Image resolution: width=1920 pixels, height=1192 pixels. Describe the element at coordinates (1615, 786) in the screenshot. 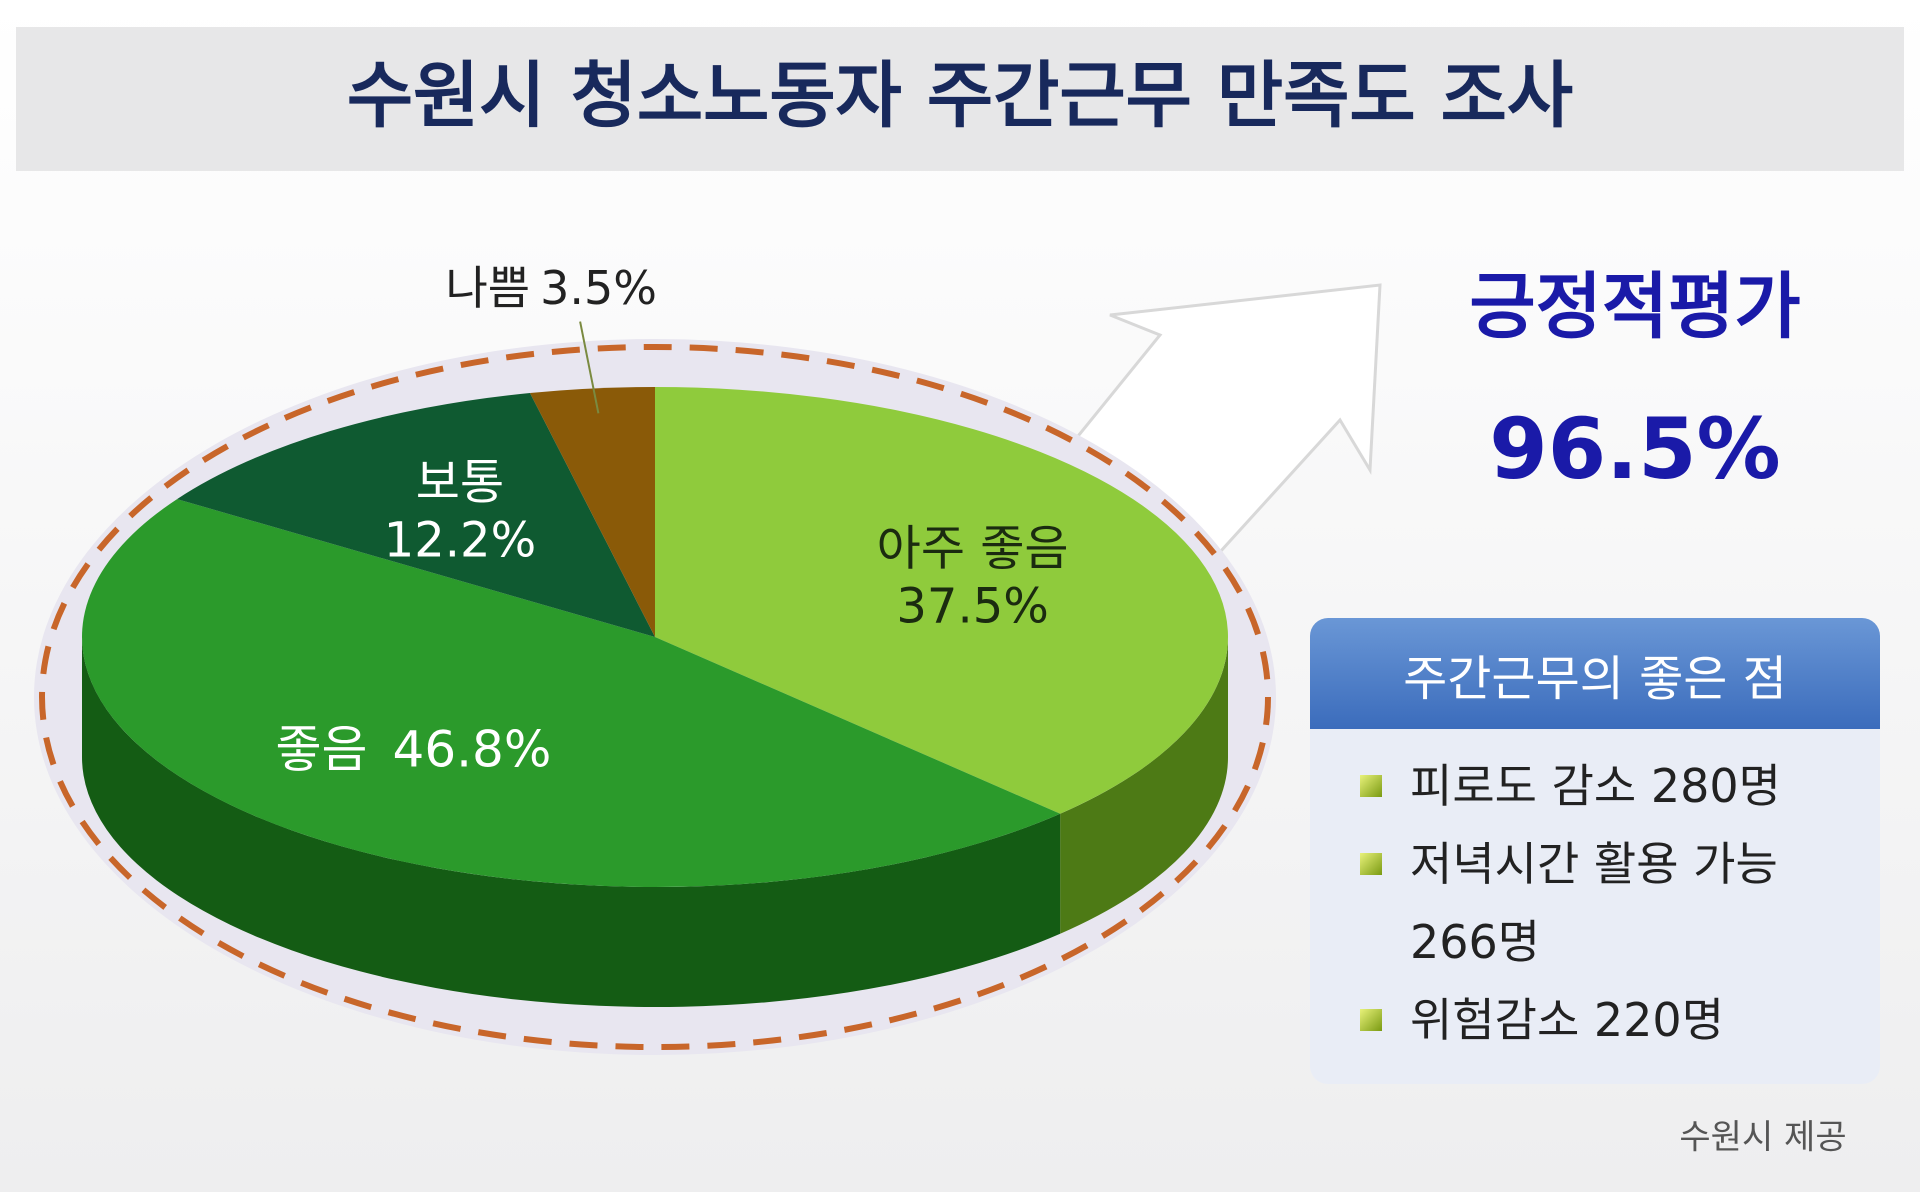

I see `box-item: 피로도 감소 280명` at that location.